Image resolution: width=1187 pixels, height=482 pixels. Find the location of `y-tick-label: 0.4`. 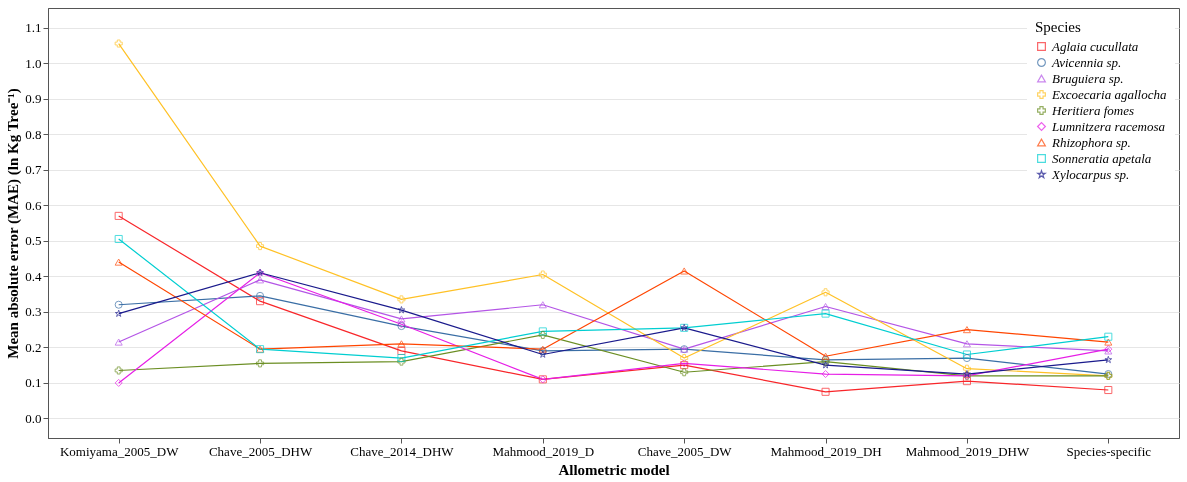

y-tick-label: 0.4 is located at coordinates (33, 276).